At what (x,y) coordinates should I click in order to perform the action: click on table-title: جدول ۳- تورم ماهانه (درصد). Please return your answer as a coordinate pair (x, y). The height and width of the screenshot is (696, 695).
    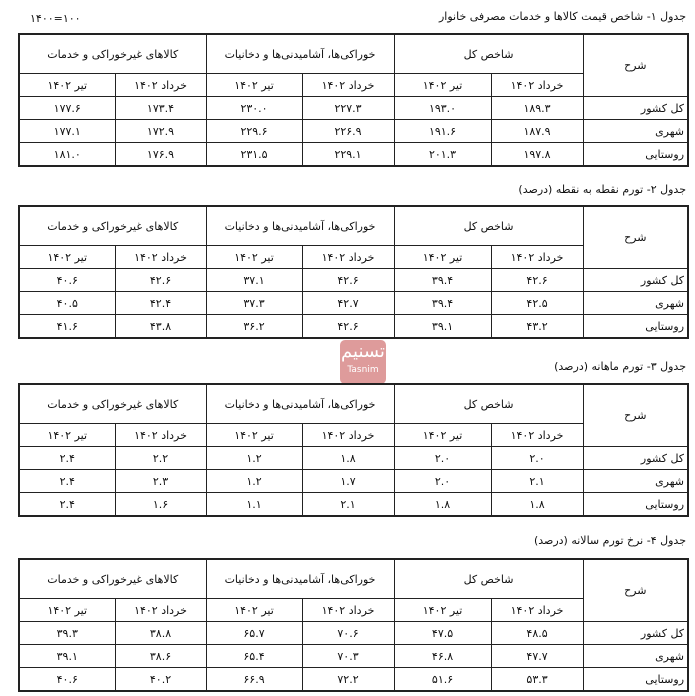
    Looking at the image, I should click on (620, 366).